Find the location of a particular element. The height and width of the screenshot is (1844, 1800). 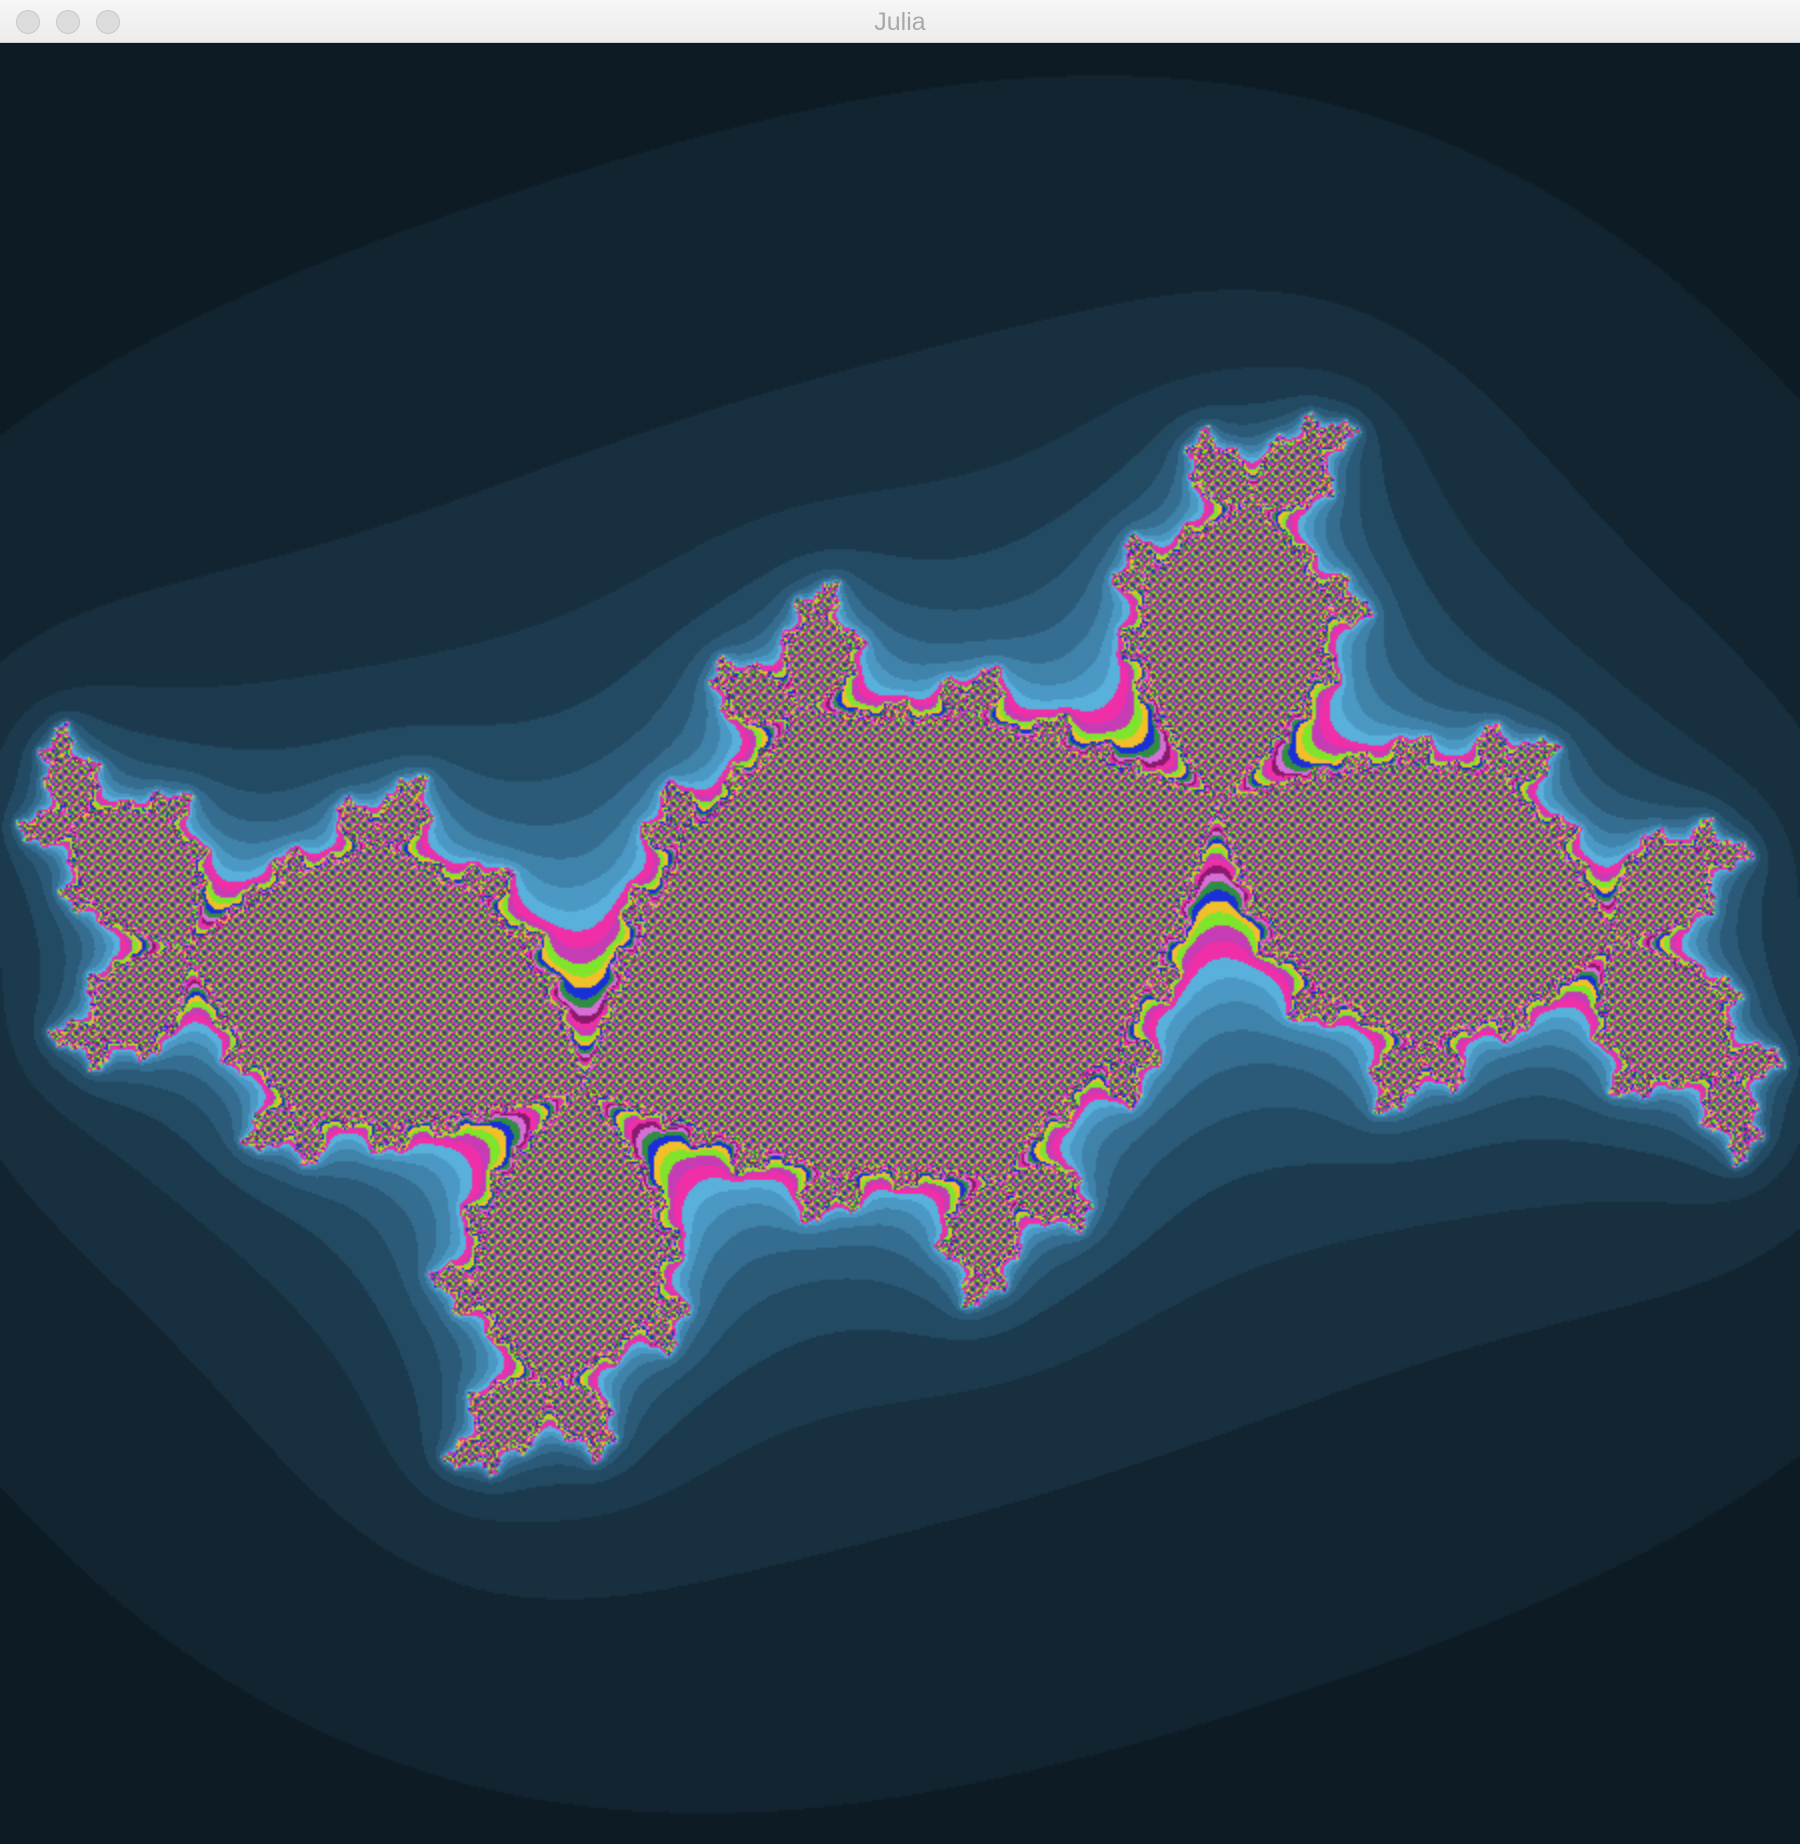

minimize-button-icon is located at coordinates (68, 22).